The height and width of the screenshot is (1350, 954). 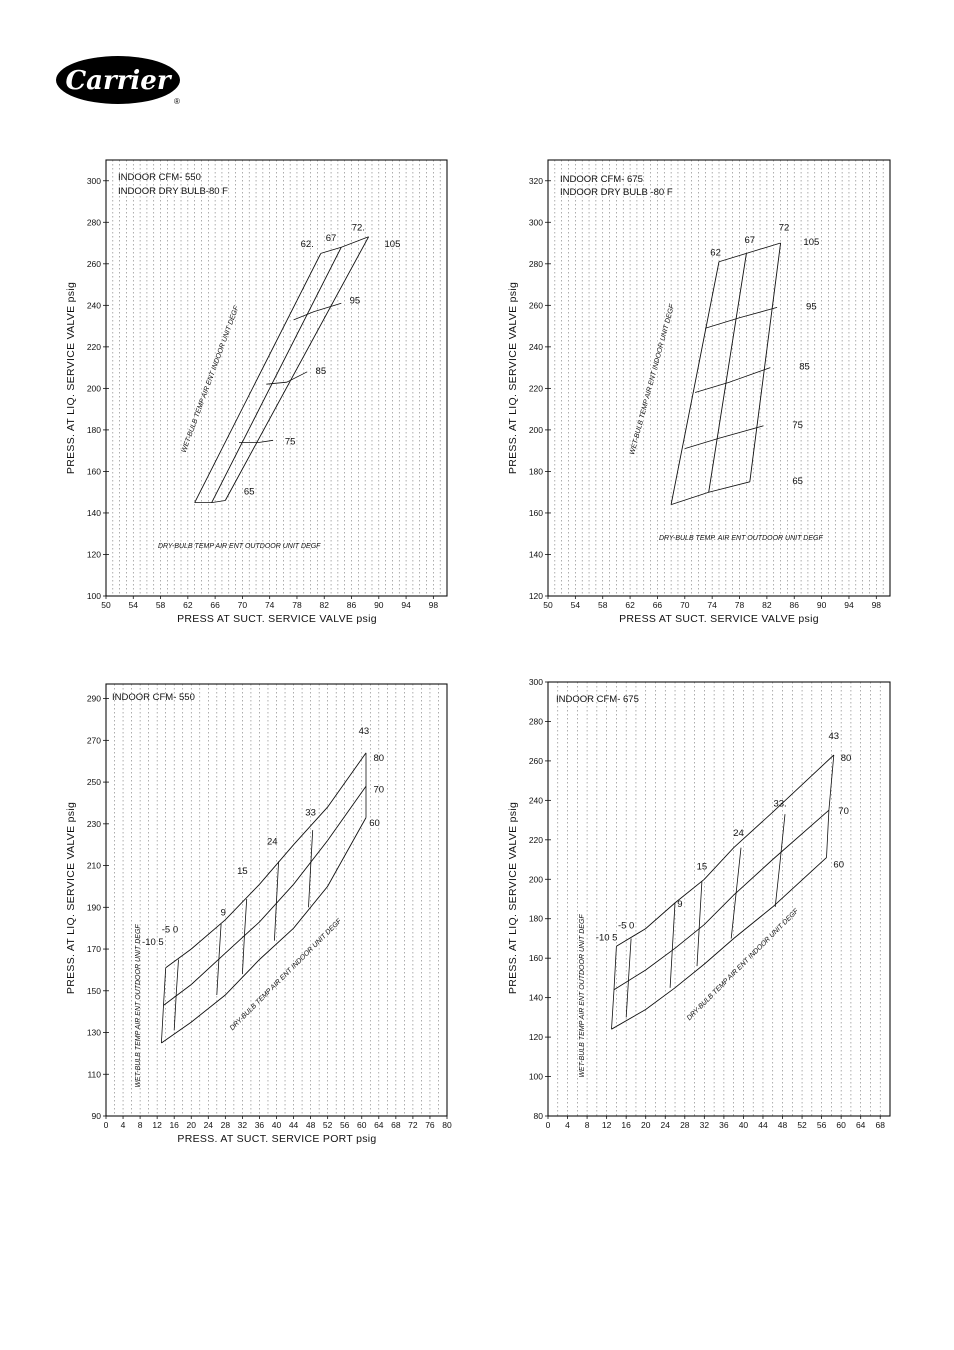 I want to click on x-tick-label: 82, so click(x=325, y=605).